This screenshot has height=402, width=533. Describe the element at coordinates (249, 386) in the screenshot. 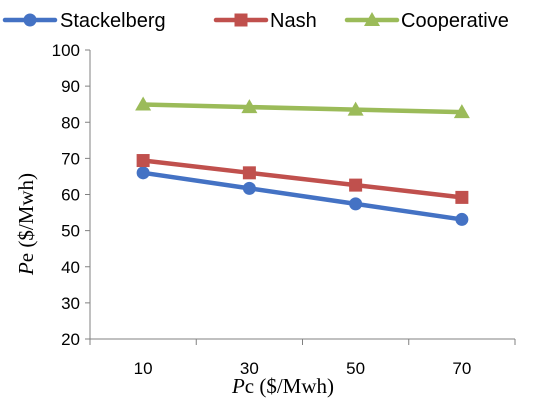

I see `x-axis-title-sub: c` at that location.